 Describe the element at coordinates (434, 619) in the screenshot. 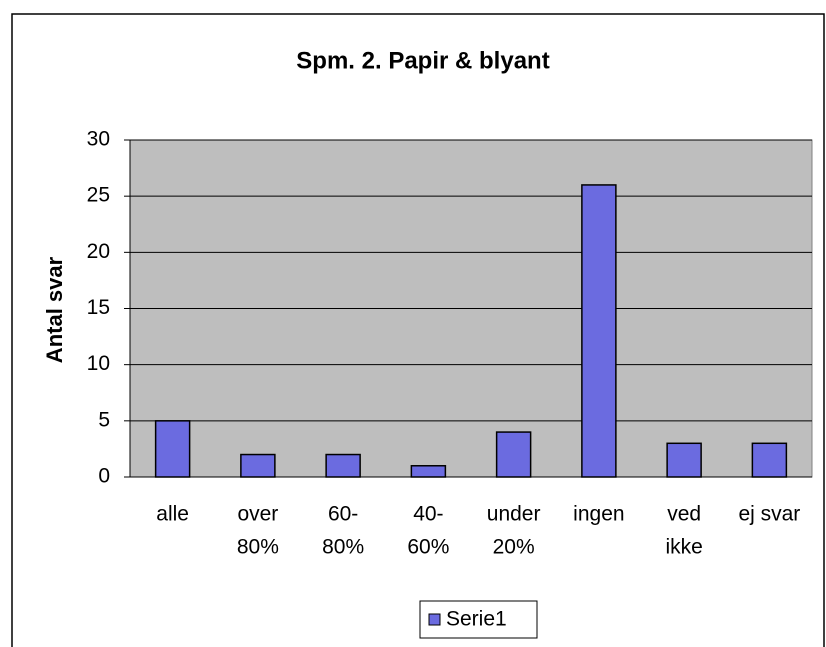

I see `legend-marker` at that location.